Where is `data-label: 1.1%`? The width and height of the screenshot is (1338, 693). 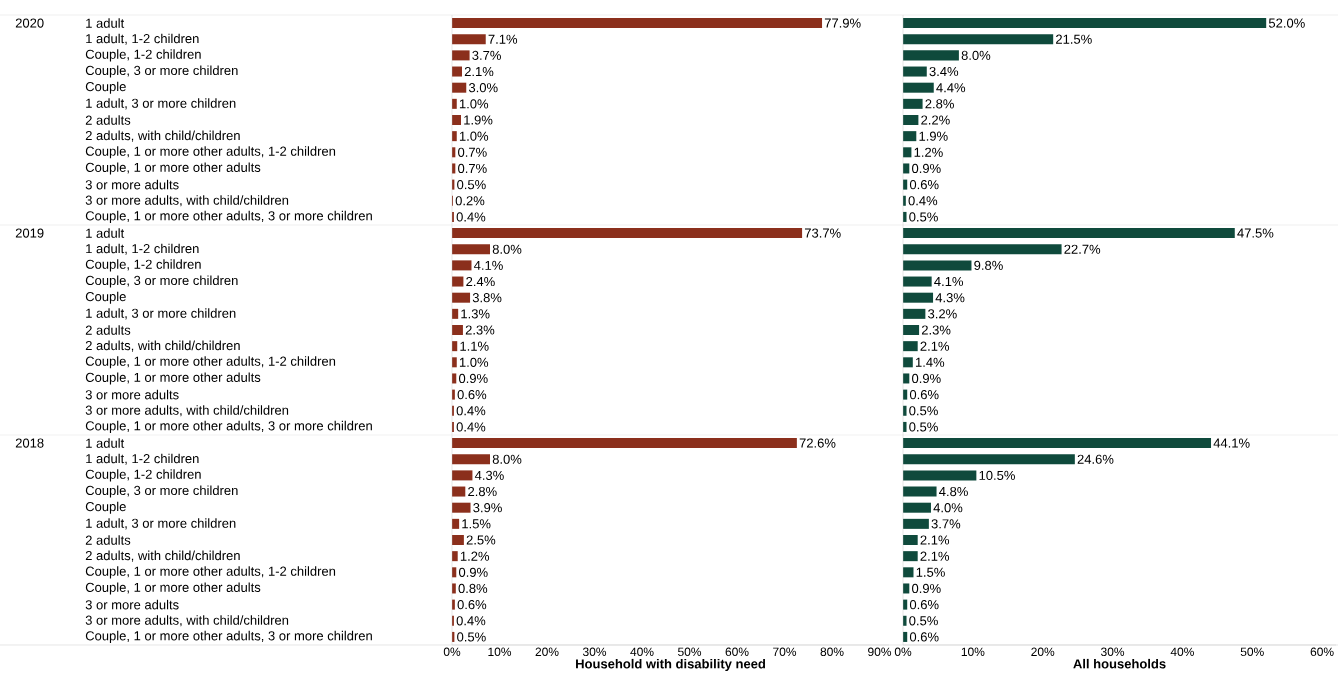
data-label: 1.1% is located at coordinates (474, 346).